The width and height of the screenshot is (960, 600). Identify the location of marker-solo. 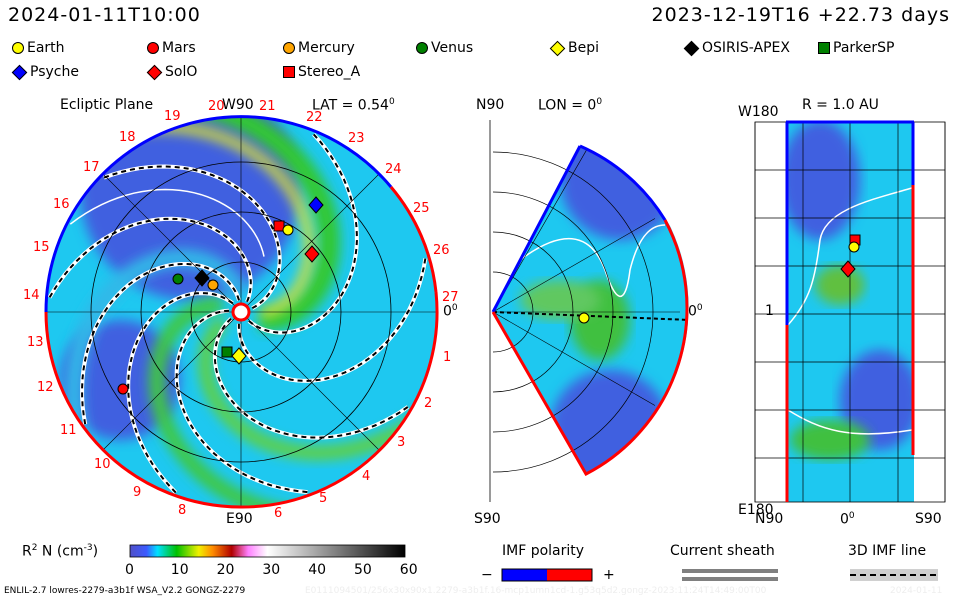
(848, 269).